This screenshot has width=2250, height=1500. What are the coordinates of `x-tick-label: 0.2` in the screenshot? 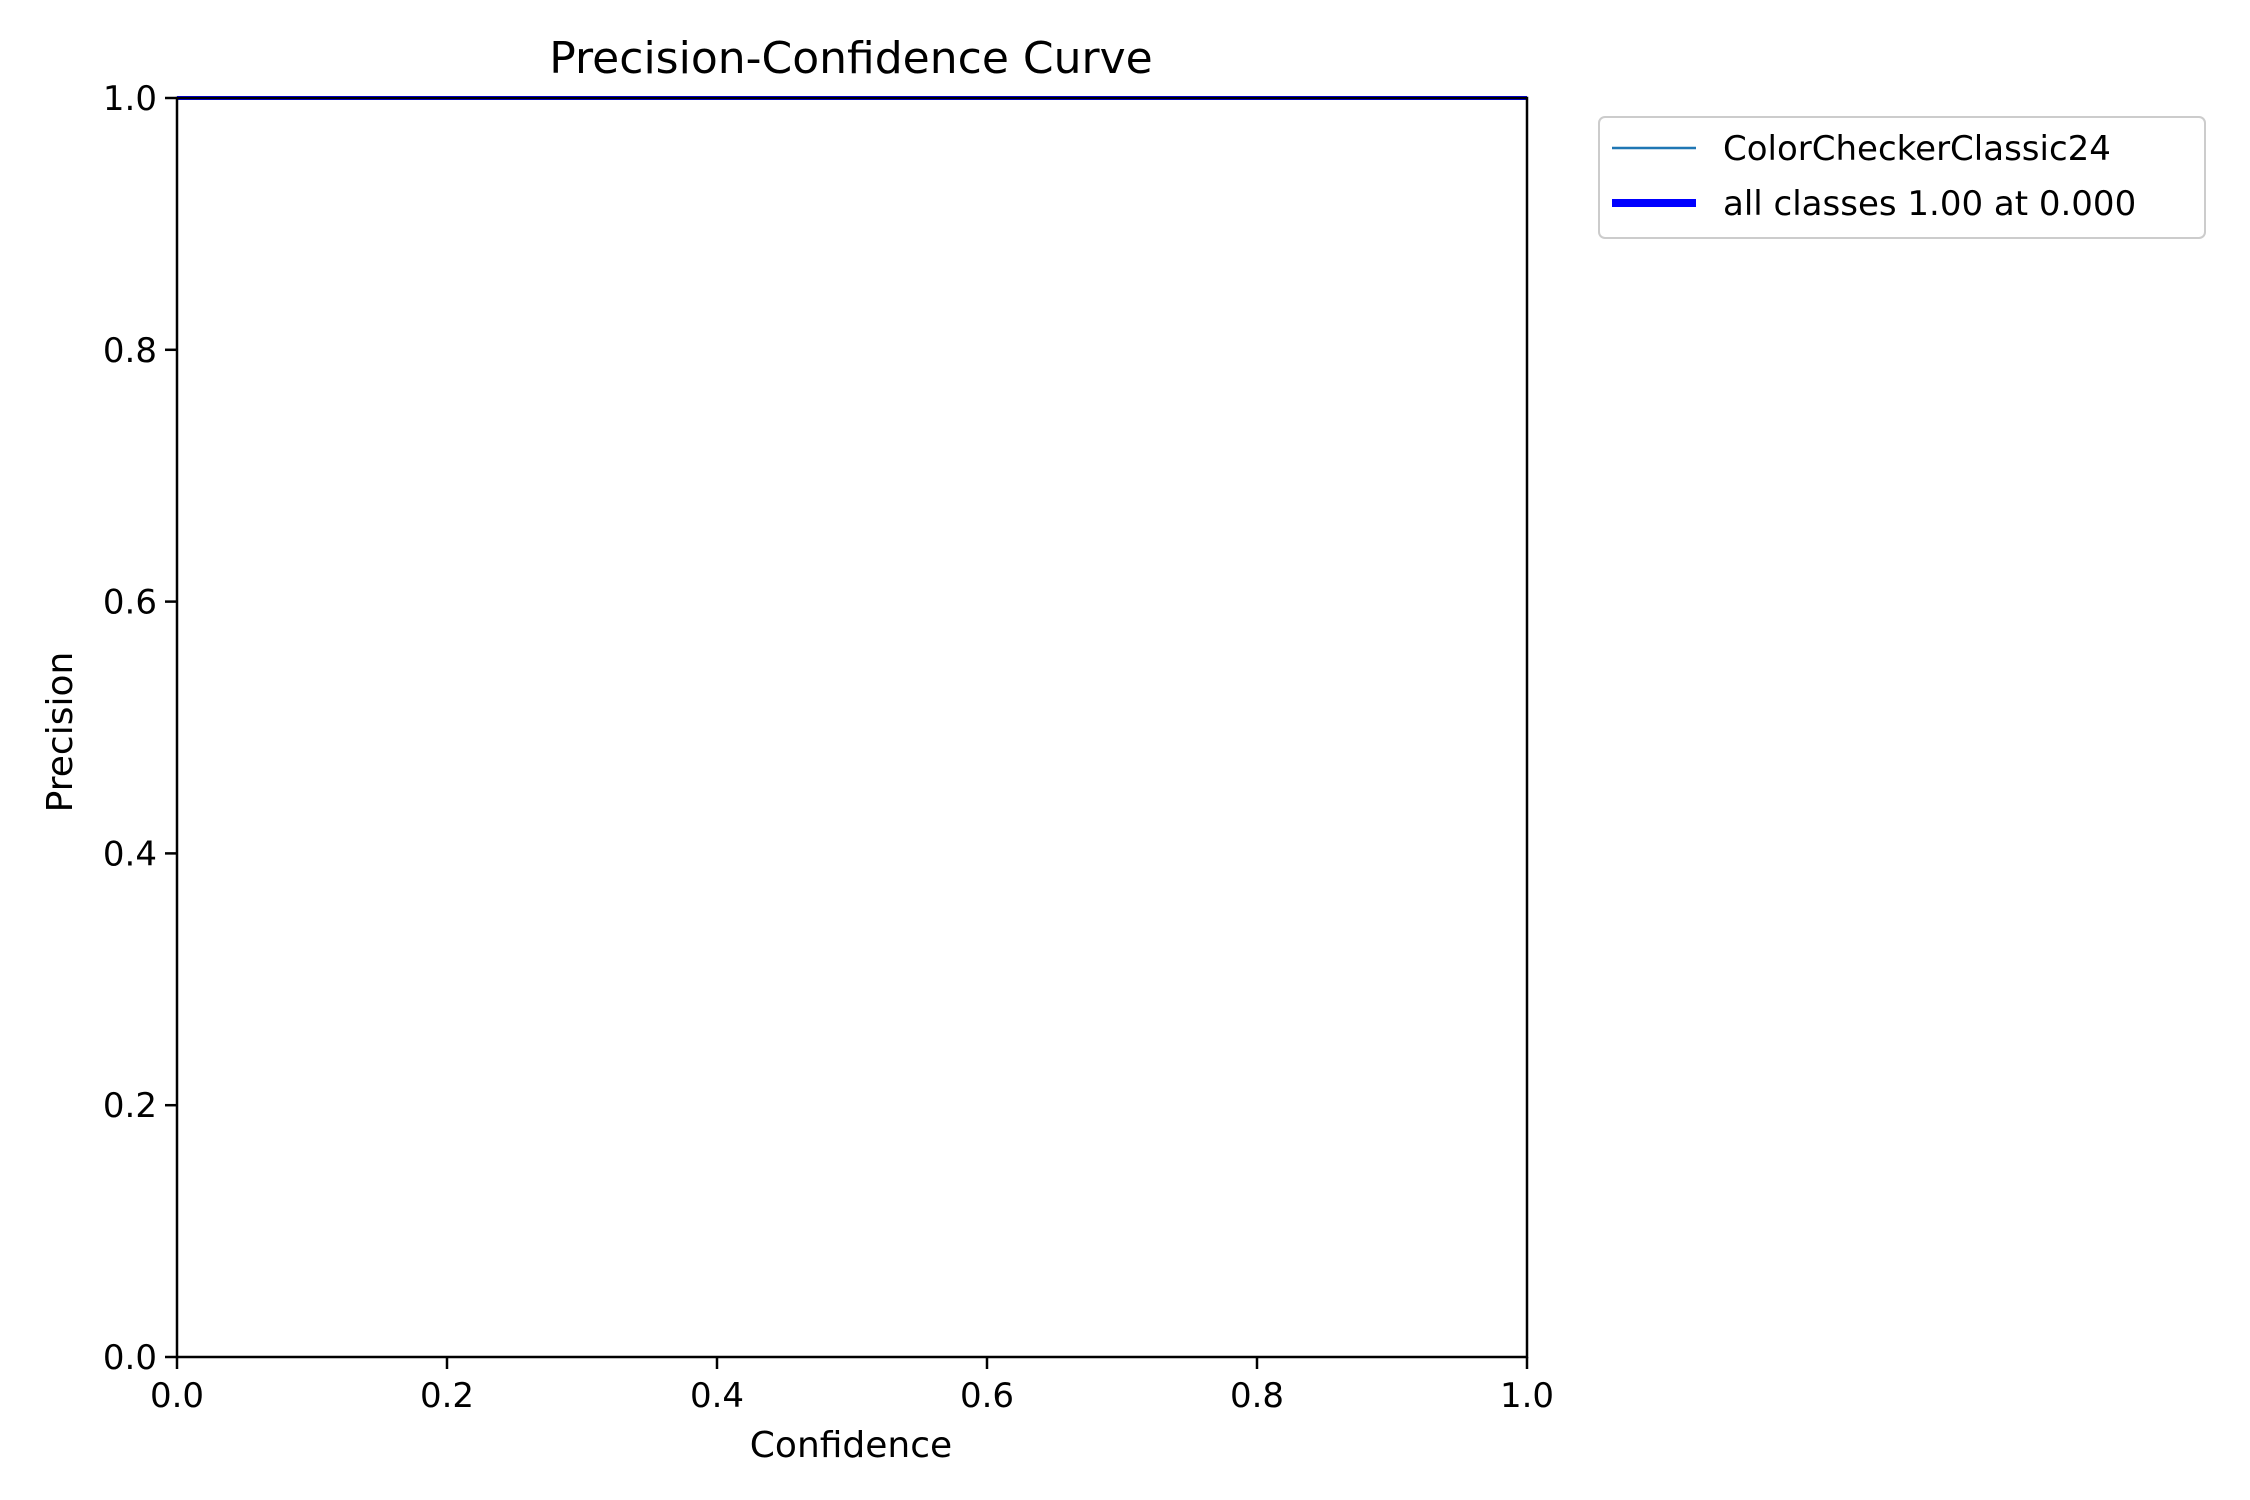 It's located at (447, 1396).